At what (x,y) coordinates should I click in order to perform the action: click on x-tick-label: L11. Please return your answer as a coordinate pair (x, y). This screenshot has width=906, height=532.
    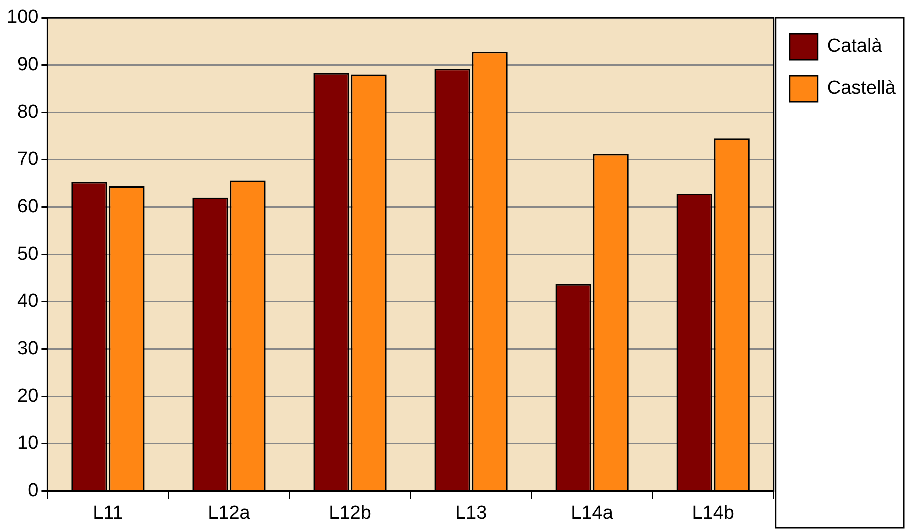
    Looking at the image, I should click on (108, 513).